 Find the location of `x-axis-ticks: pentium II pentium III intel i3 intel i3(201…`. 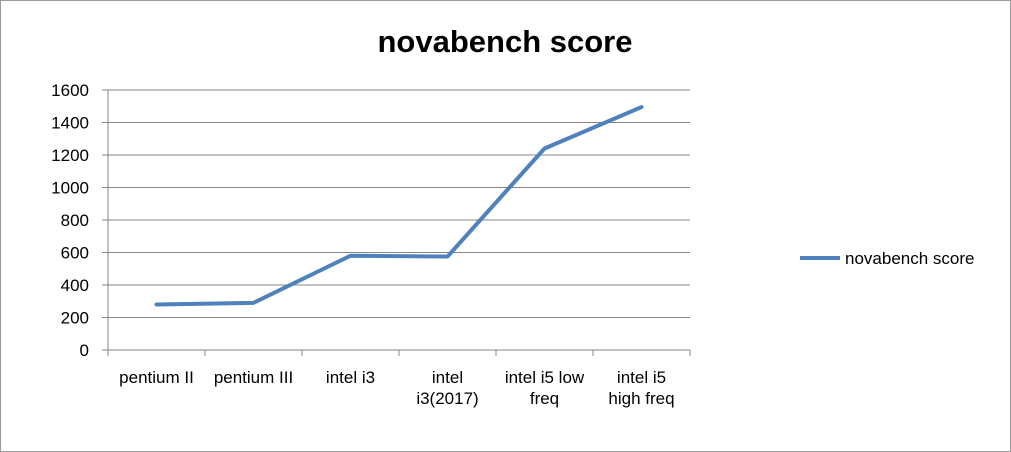

x-axis-ticks: pentium II pentium III intel i3 intel i3(201… is located at coordinates (399, 379).